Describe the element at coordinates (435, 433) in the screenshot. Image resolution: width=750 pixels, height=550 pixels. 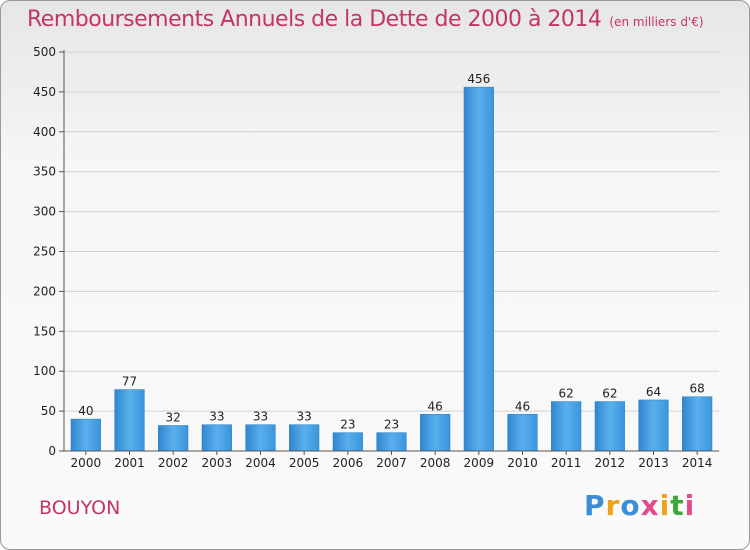
I see `bar-2008` at that location.